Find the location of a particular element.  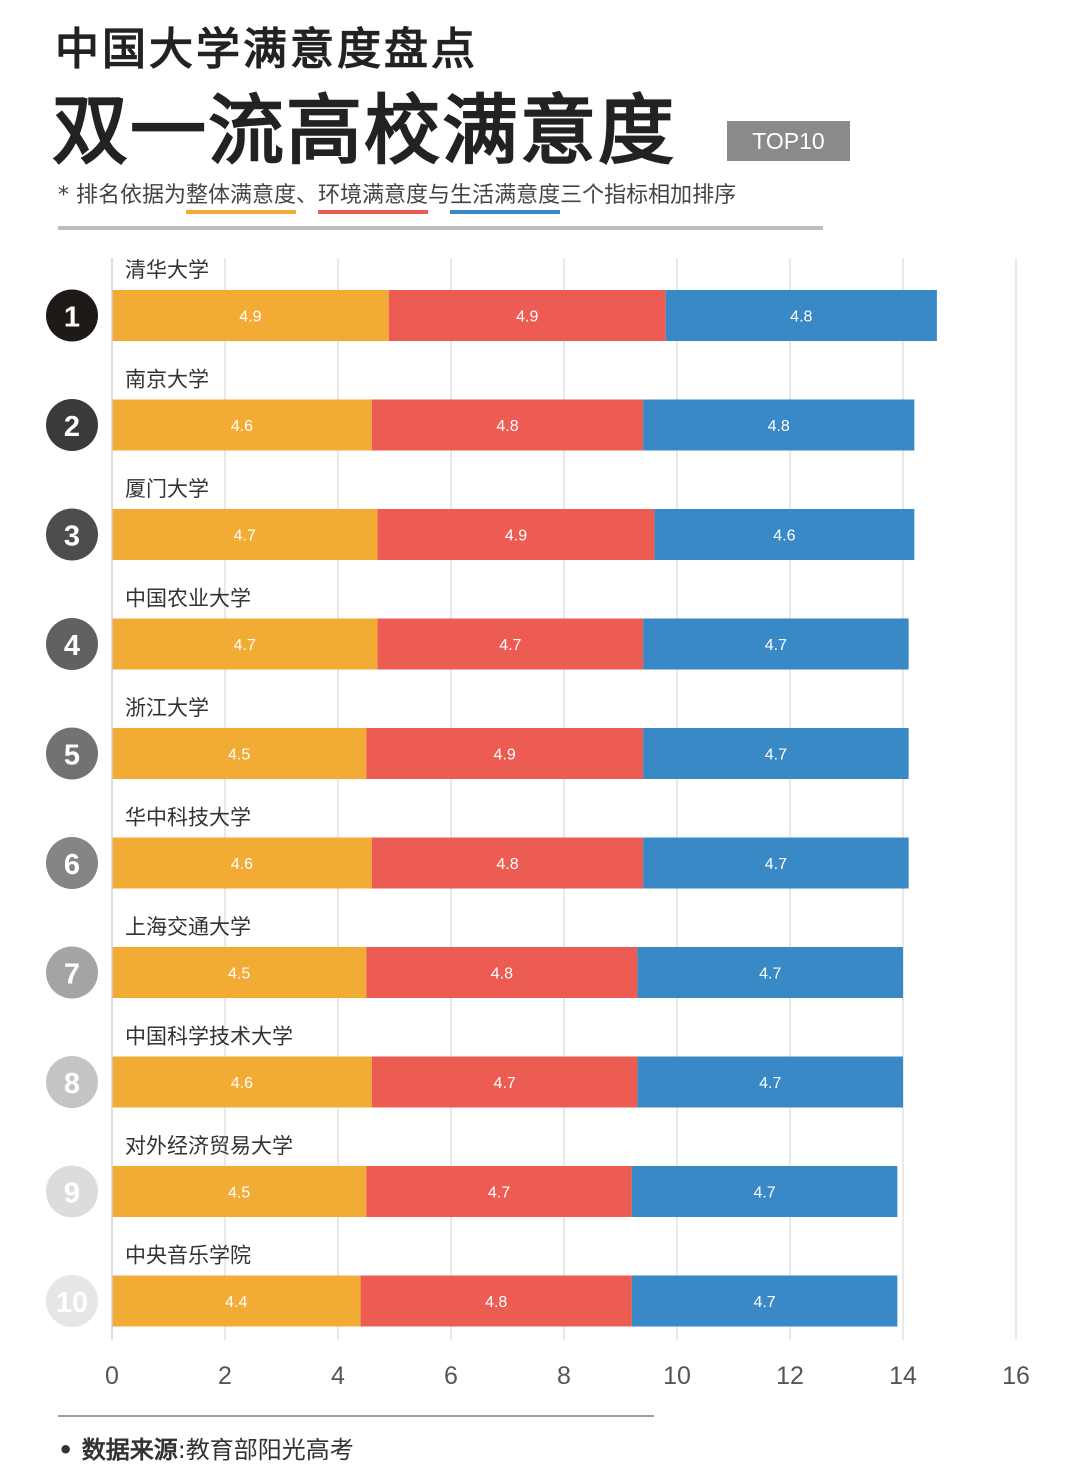

data-source: • 数据来源:教育部阳光高考 is located at coordinates (206, 1450).